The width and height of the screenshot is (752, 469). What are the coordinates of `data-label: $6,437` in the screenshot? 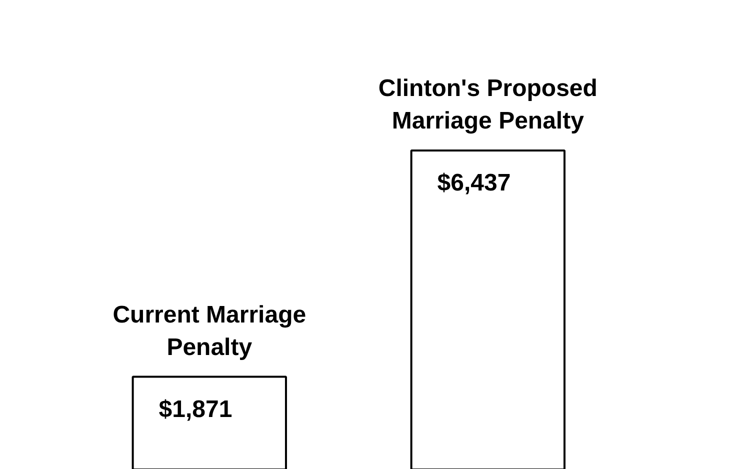 It's located at (474, 183).